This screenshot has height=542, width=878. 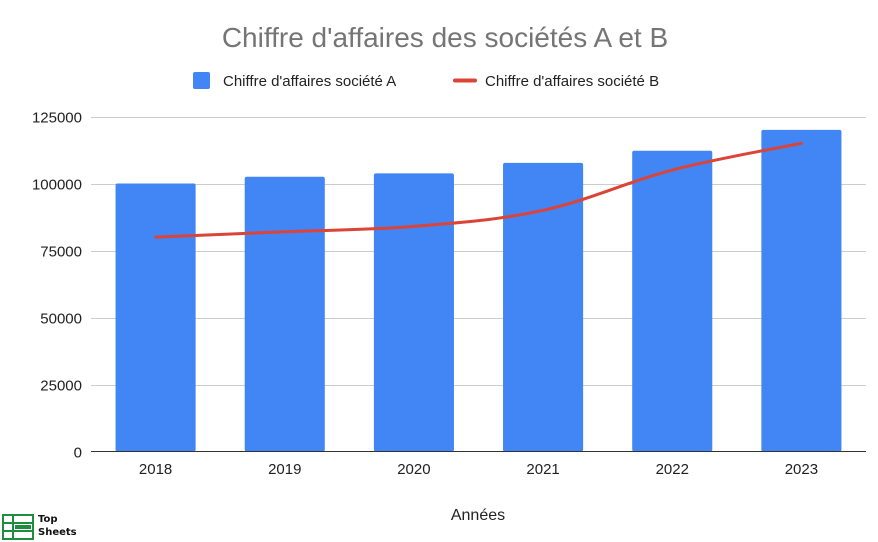 What do you see at coordinates (57, 286) in the screenshot?
I see `y-axis-ticks: 0 25000 50000 75000 100000 125000` at bounding box center [57, 286].